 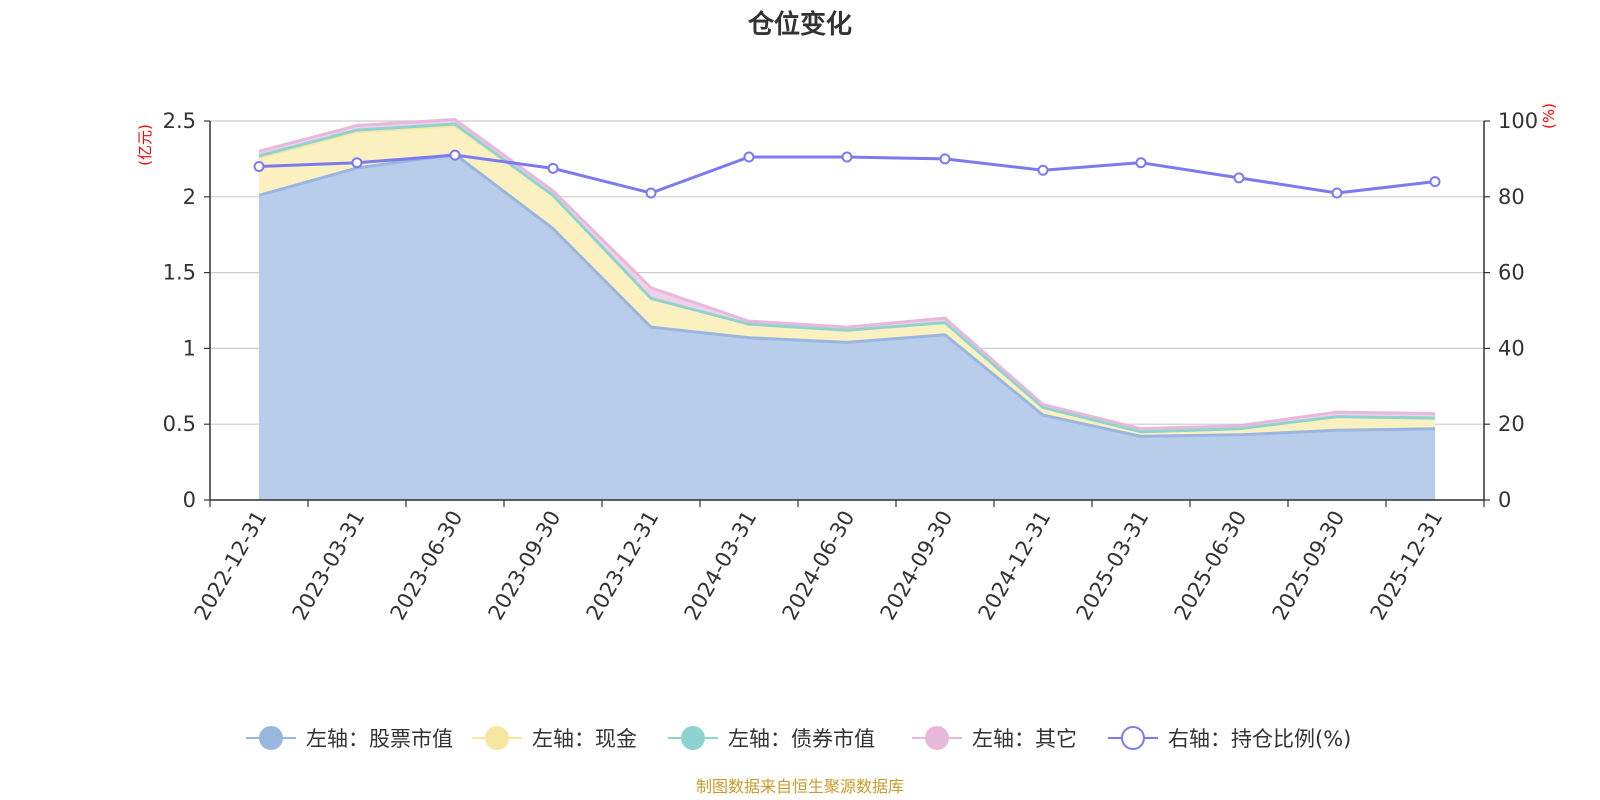 I want to click on left-tick-label: 0, so click(x=189, y=500).